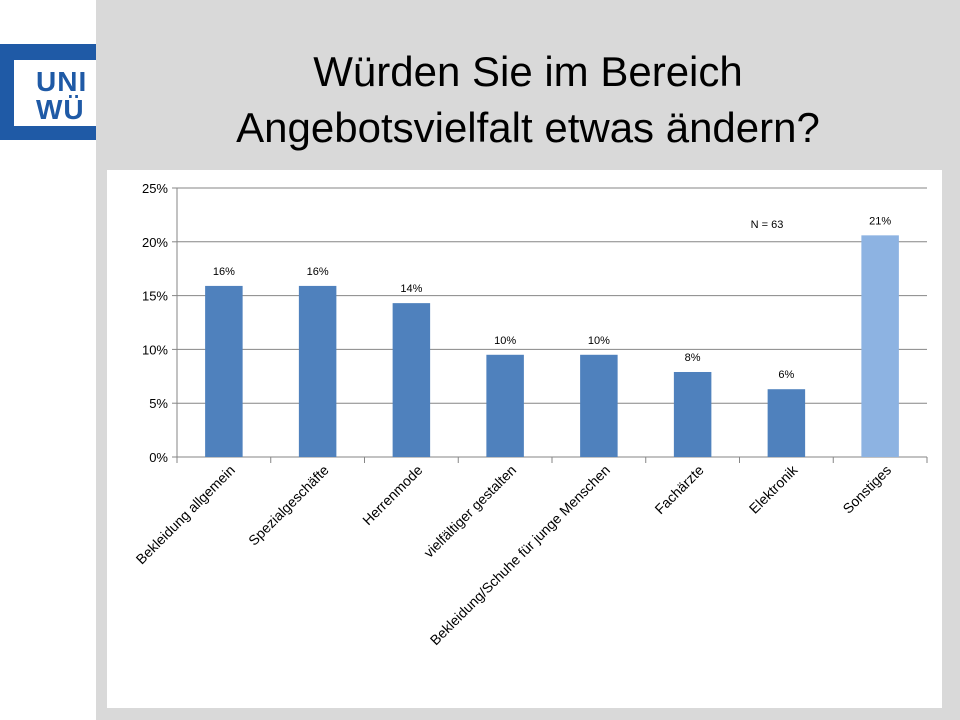 The image size is (960, 720). What do you see at coordinates (469, 511) in the screenshot?
I see `x-tick-label: vielfältiger gestalten` at bounding box center [469, 511].